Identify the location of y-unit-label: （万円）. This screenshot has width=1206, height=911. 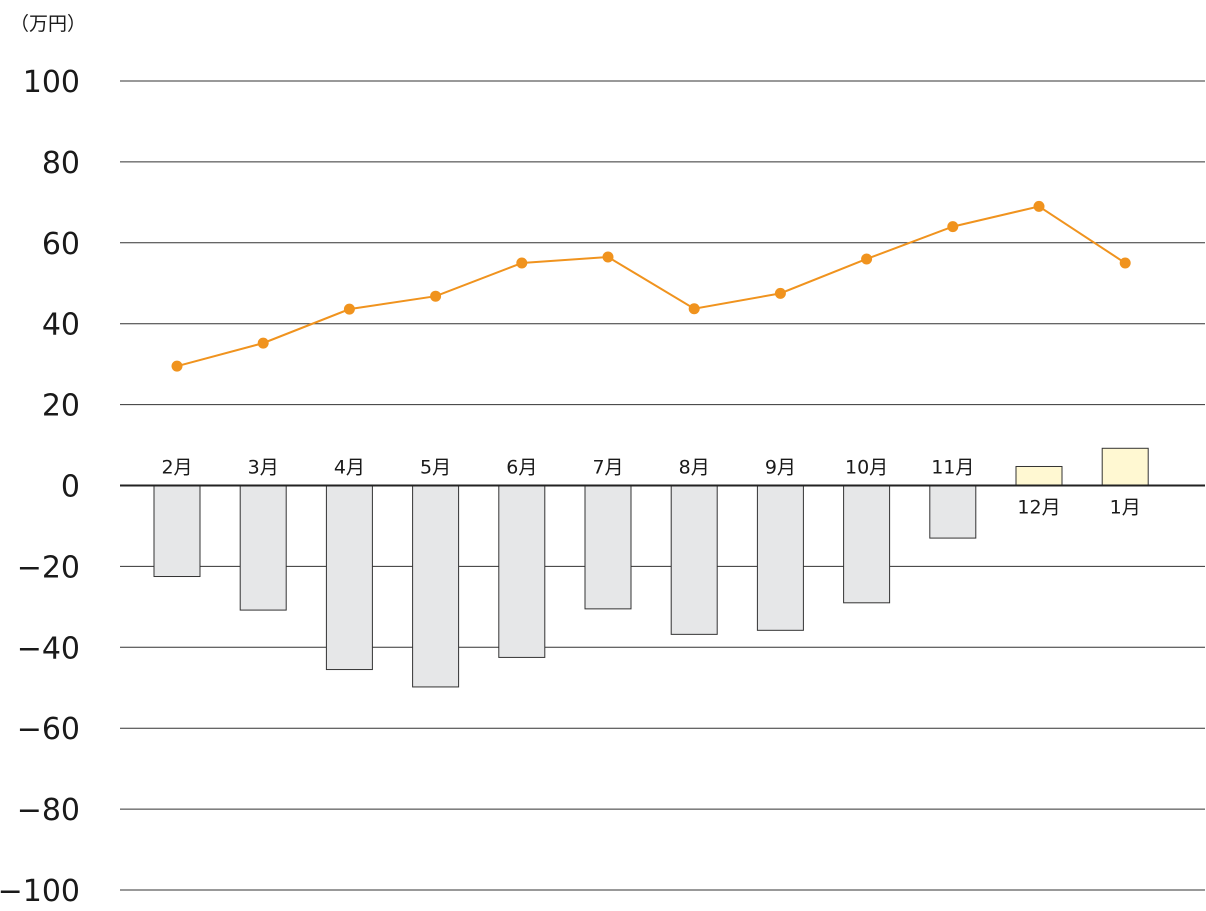
(48, 24).